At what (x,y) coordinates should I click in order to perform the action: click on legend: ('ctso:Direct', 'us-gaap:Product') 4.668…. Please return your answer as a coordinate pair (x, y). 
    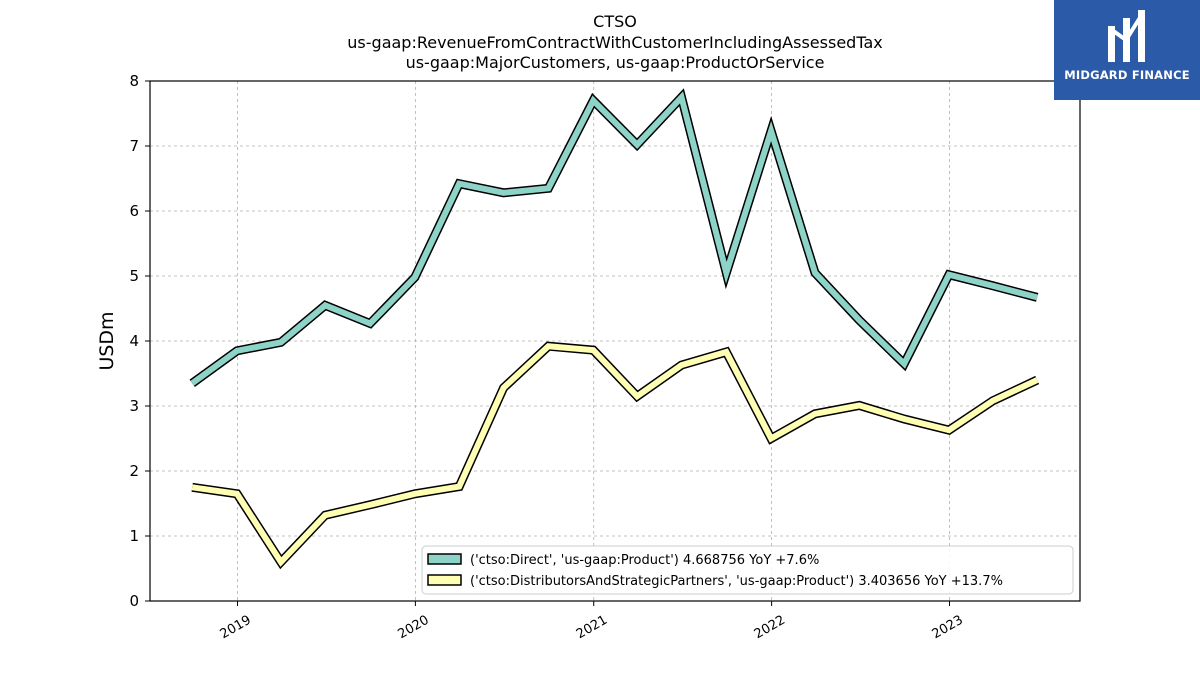
    Looking at the image, I should click on (747, 570).